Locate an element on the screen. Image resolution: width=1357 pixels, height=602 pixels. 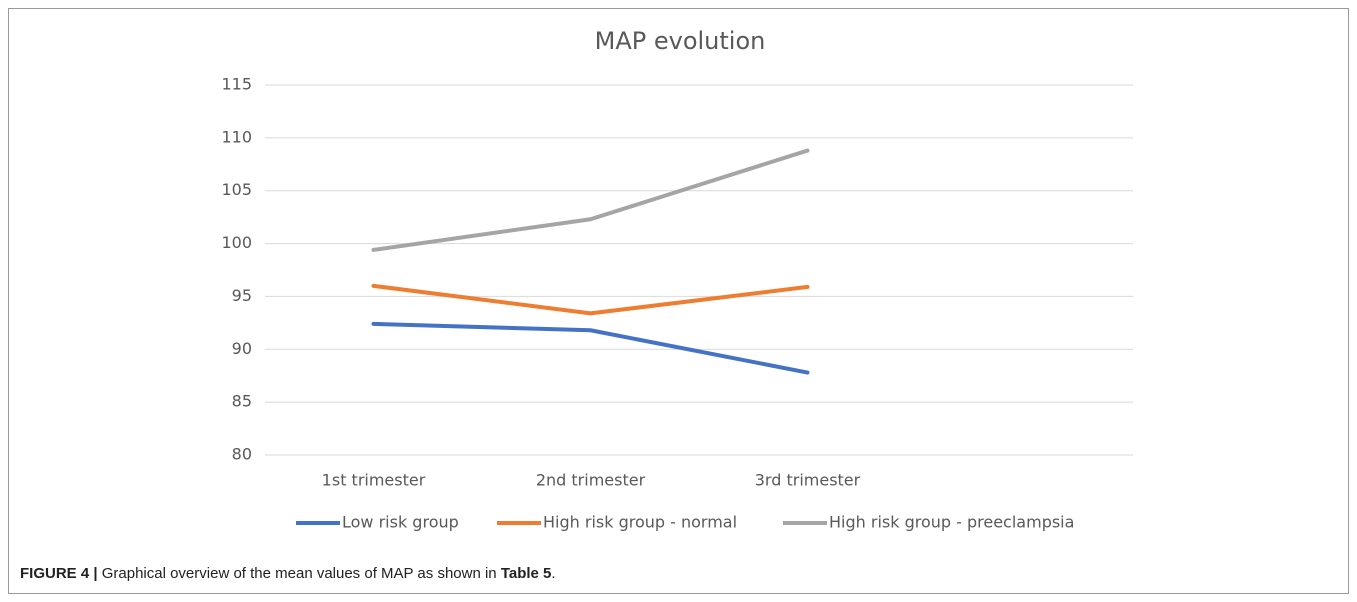
legend-label: High risk group - preeclampsia is located at coordinates (951, 522).